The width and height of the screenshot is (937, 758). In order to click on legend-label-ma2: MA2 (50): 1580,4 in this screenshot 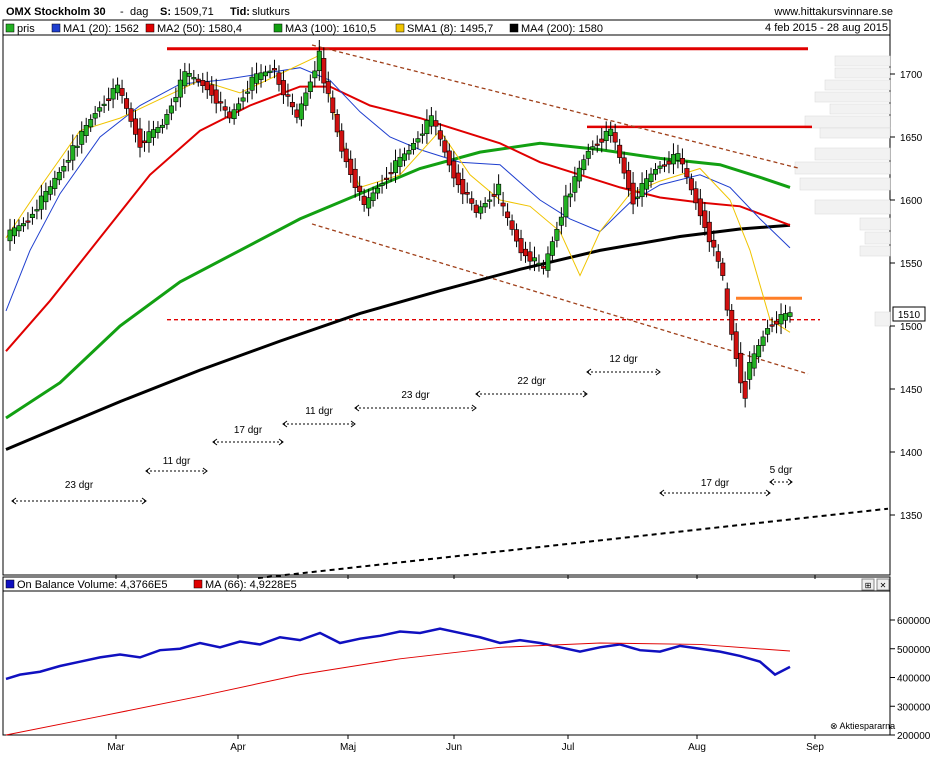, I will do `click(199, 29)`.